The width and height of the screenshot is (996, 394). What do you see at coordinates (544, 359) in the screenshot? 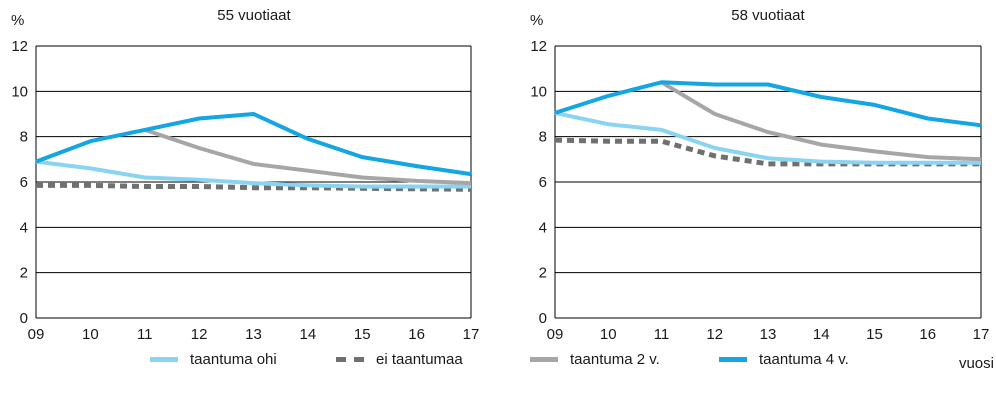
I see `legend-swatch-taantuma-2v` at bounding box center [544, 359].